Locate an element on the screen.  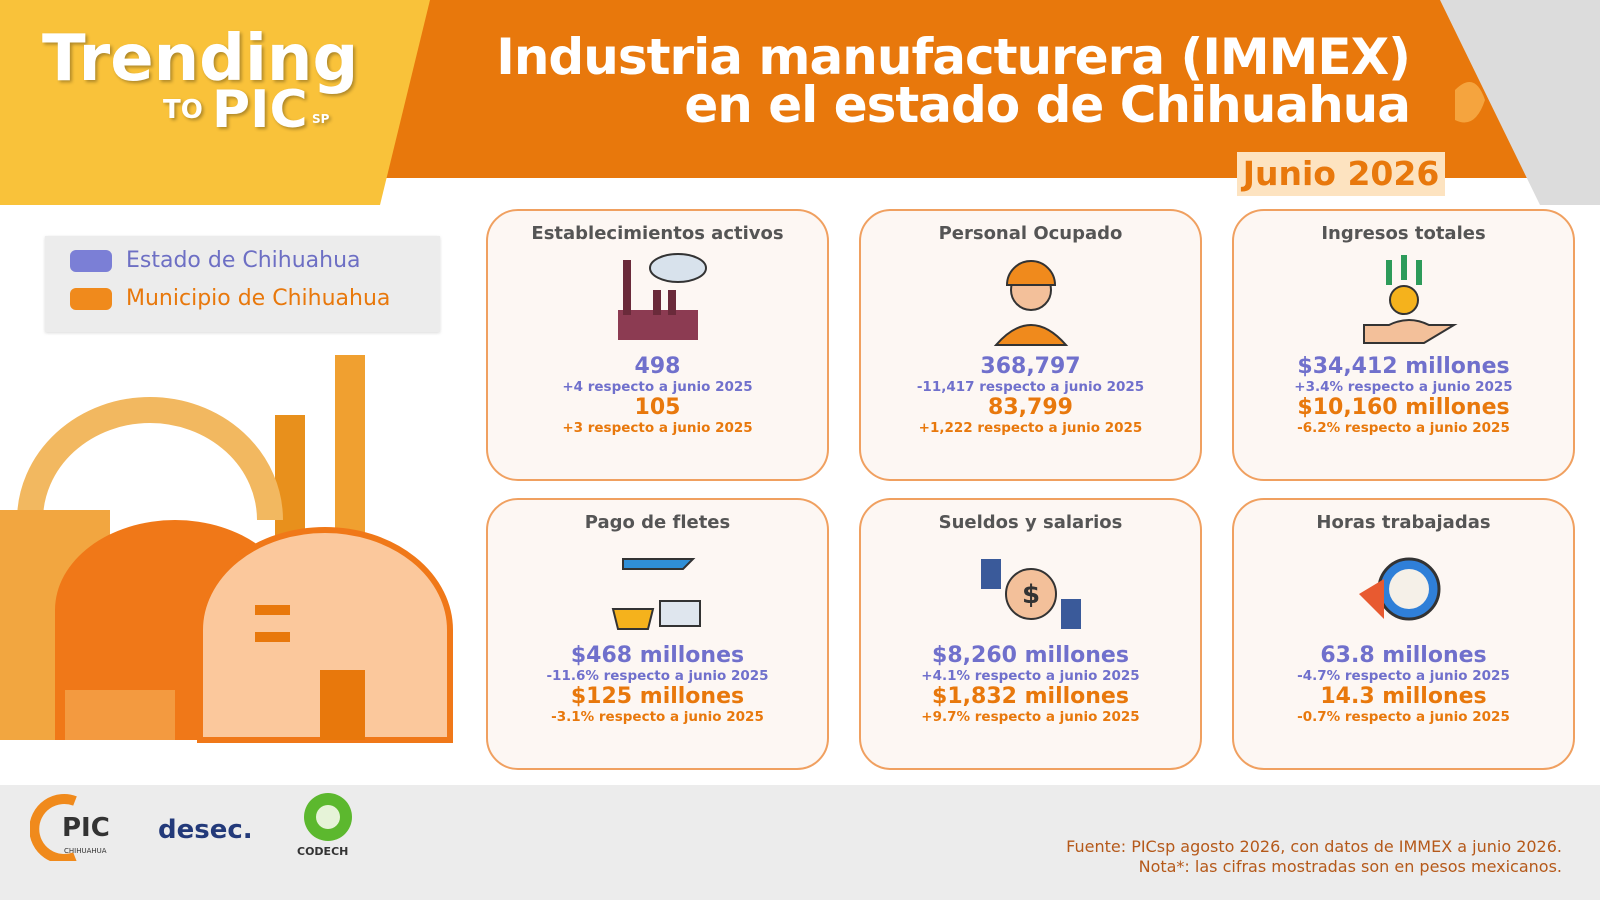
card-title: Ingresos totales is located at coordinates (1403, 233).